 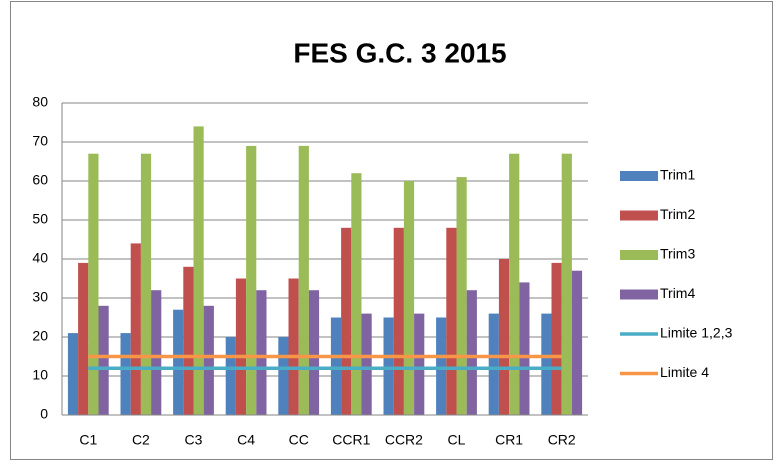 I want to click on legend-label: Trim2, so click(x=677, y=214).